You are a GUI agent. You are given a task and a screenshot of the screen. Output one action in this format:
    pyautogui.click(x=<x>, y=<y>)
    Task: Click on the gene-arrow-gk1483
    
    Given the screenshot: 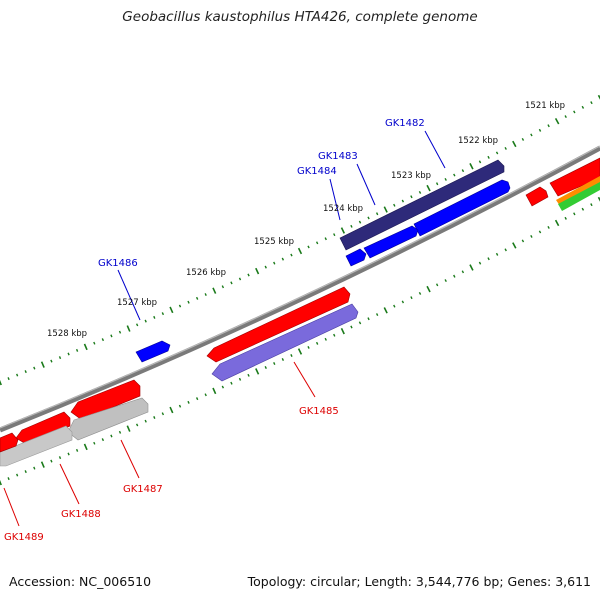 What is the action you would take?
    pyautogui.click(x=462, y=208)
    